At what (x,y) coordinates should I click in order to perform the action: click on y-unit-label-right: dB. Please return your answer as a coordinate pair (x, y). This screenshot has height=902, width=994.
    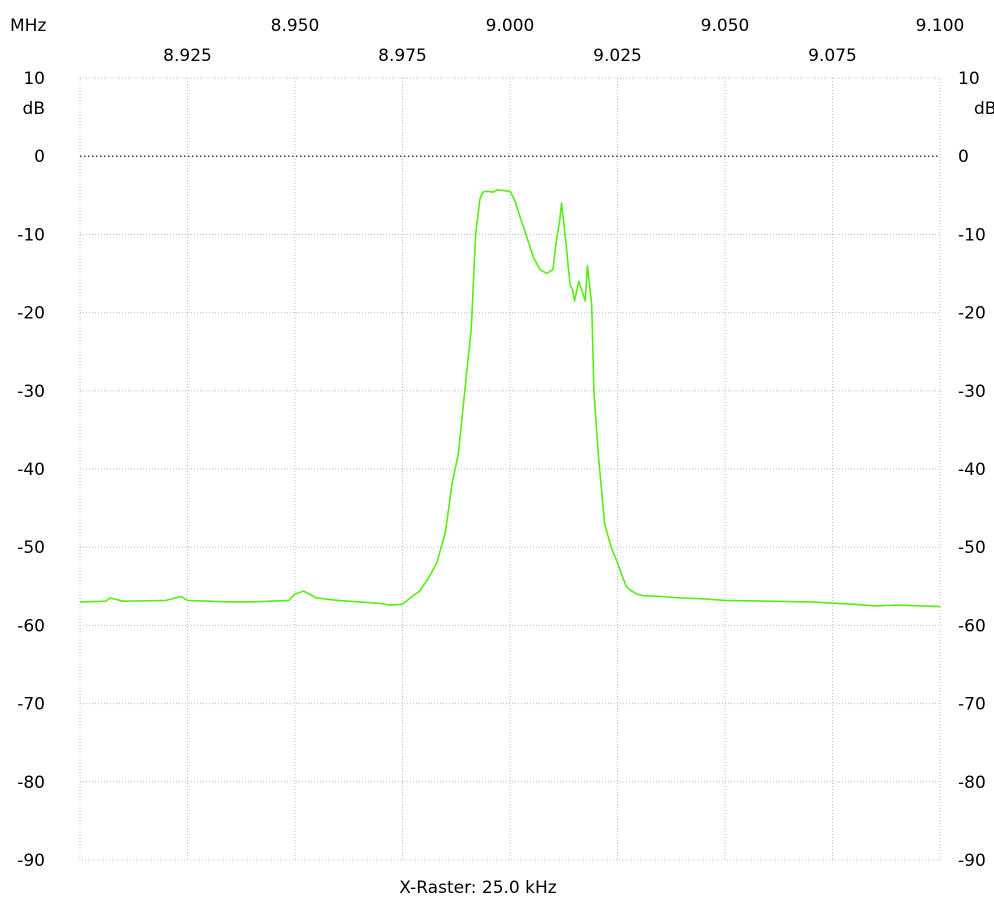
    Looking at the image, I should click on (984, 109).